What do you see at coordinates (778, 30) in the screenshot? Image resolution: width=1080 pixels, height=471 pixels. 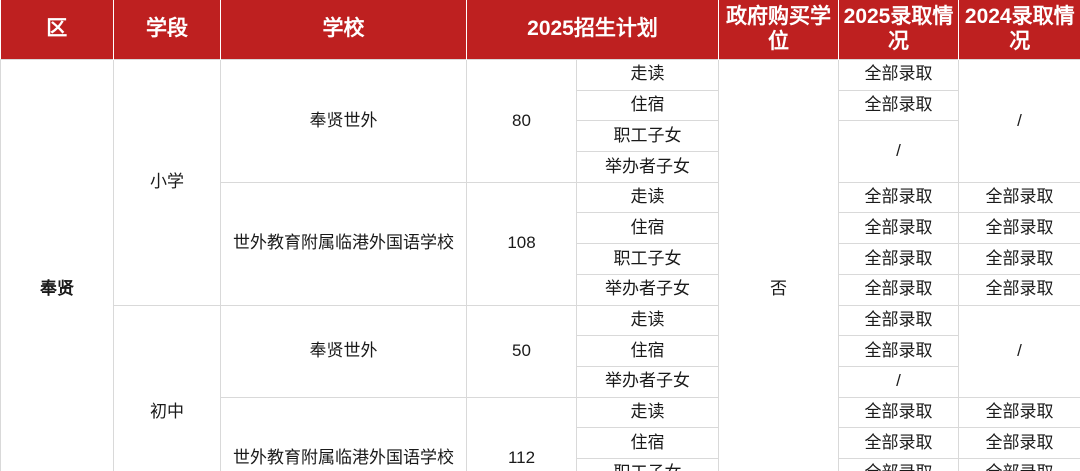 I see `col-header-gov-purchase: 政府购买学位` at bounding box center [778, 30].